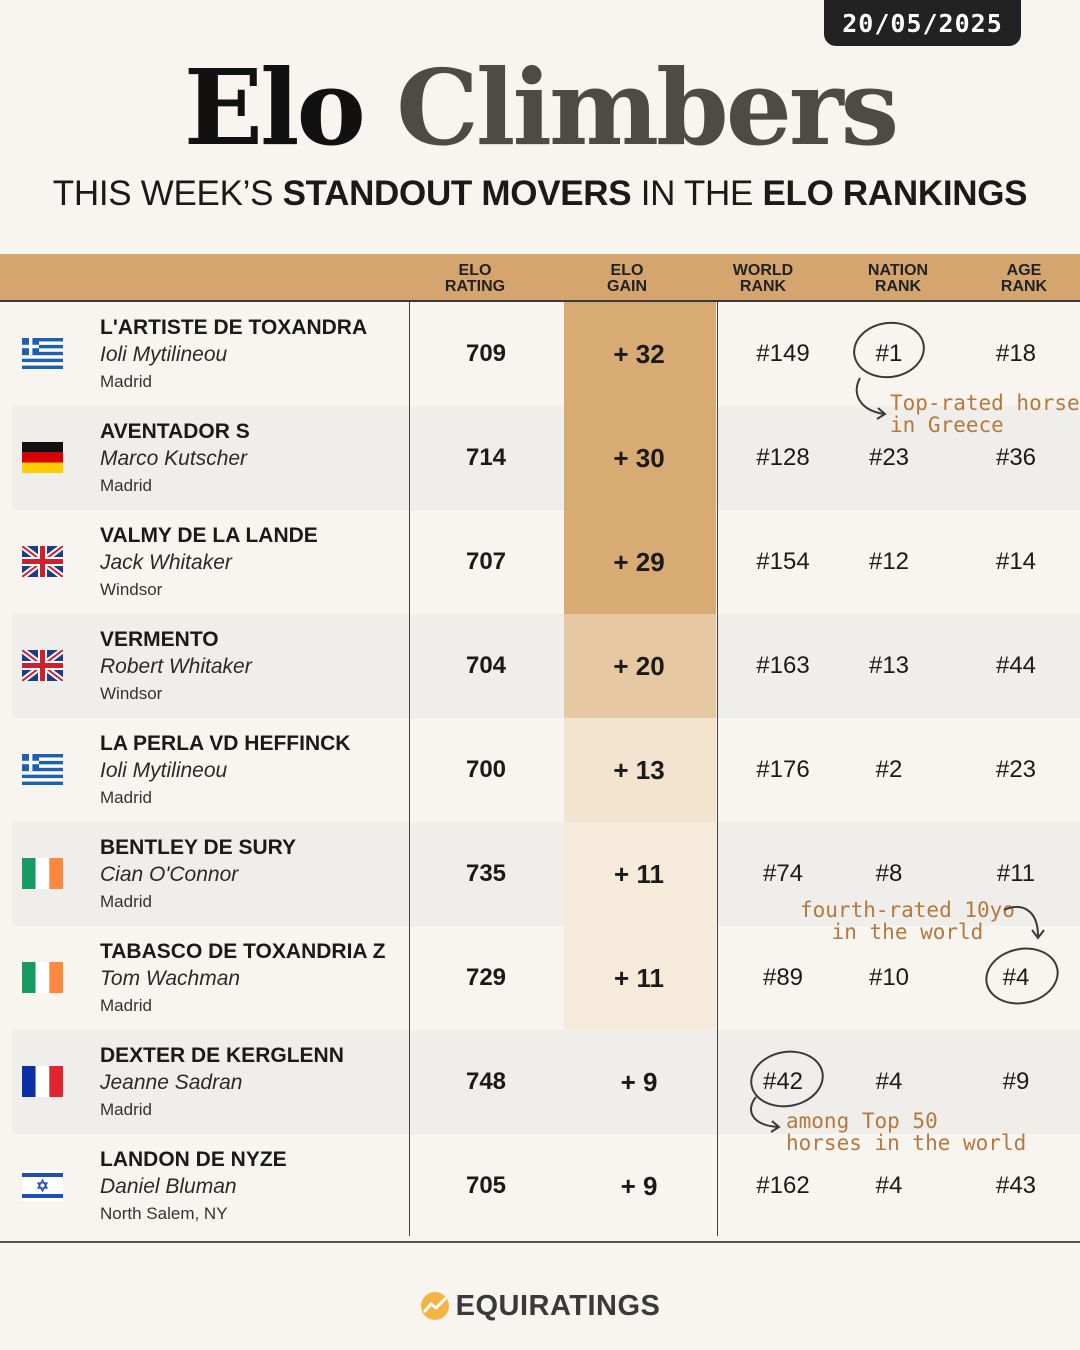 This screenshot has height=1350, width=1080. Describe the element at coordinates (889, 561) in the screenshot. I see `nation-rank: #12` at that location.